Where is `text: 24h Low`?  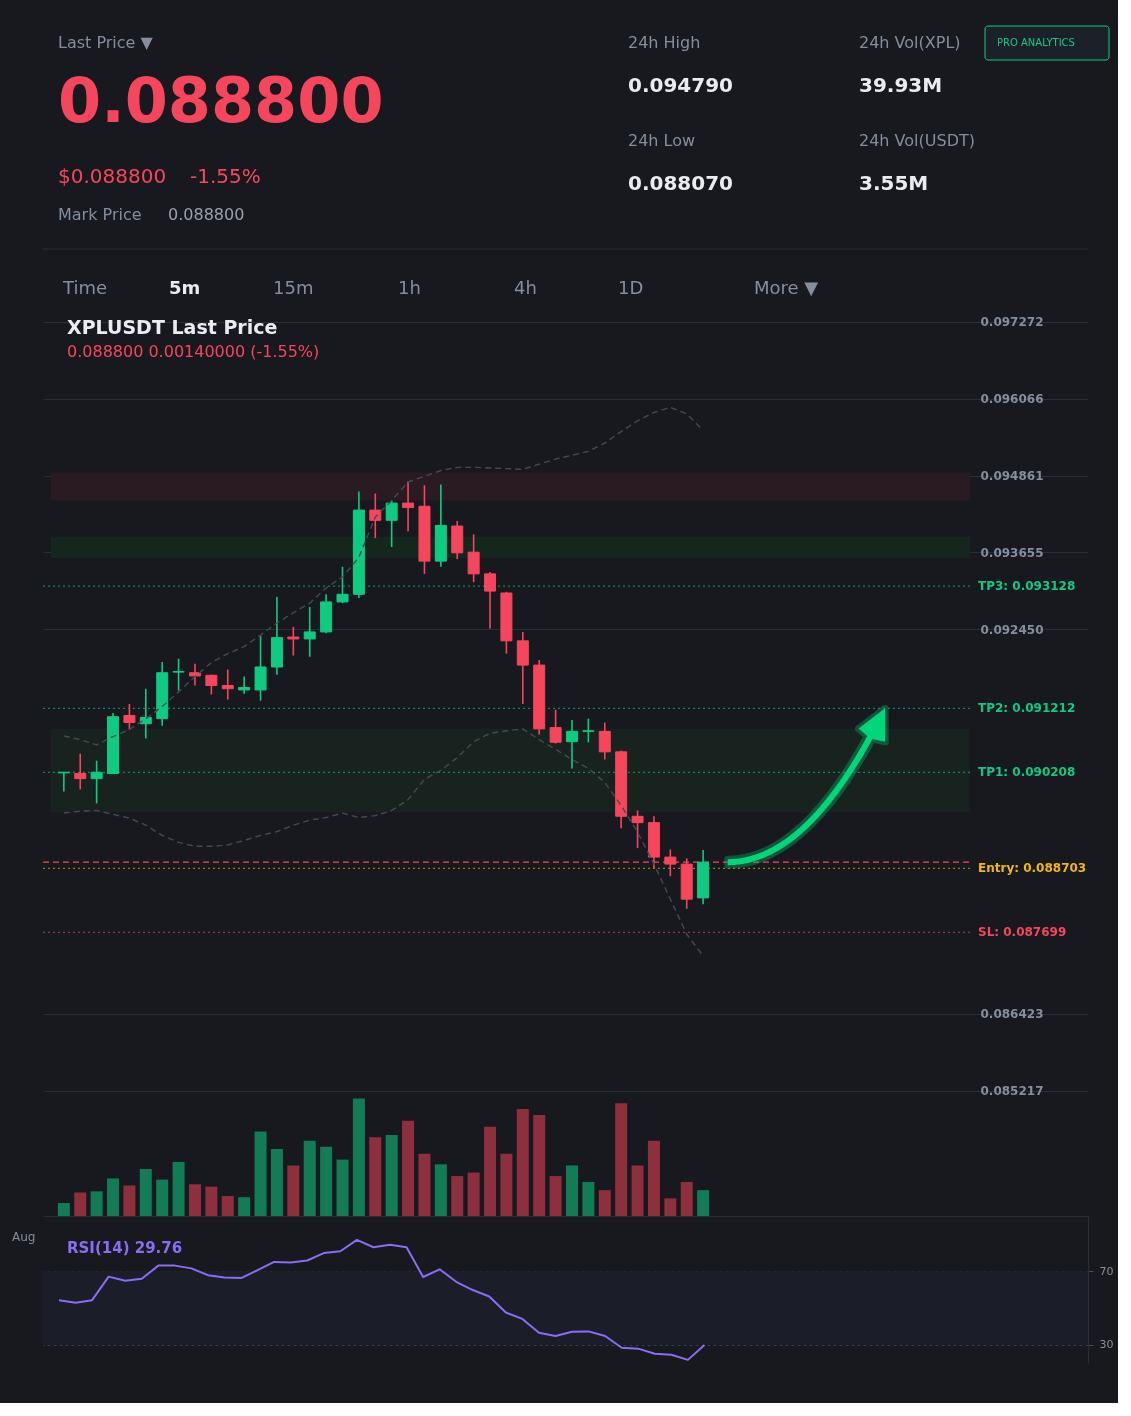
text: 24h Low is located at coordinates (662, 140).